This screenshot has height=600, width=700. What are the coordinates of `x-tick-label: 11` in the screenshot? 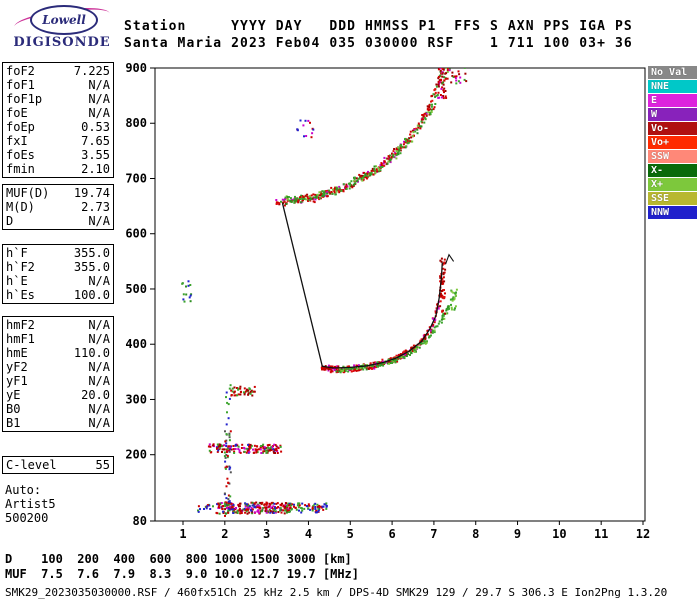 It's located at (601, 534).